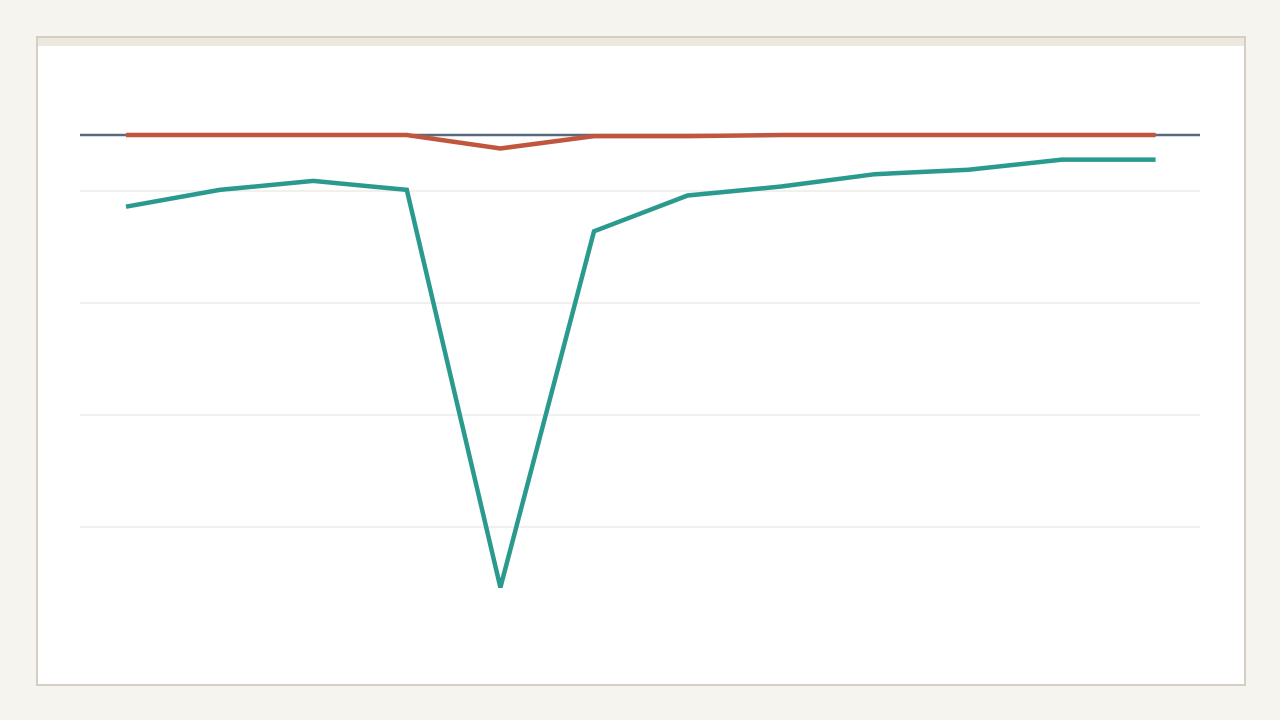  I want to click on frame-header-strip, so click(641, 42).